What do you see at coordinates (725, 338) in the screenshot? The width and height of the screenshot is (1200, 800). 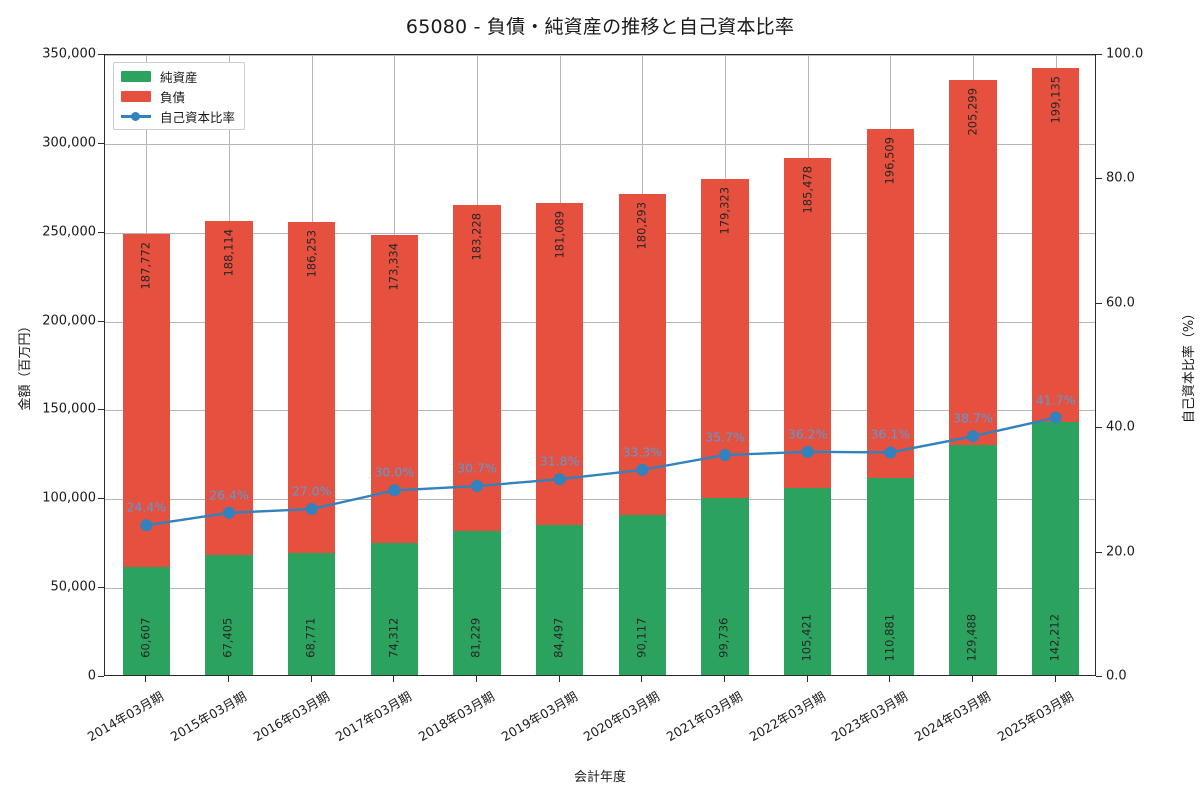 I see `bar-segment-liability: 179,323` at bounding box center [725, 338].